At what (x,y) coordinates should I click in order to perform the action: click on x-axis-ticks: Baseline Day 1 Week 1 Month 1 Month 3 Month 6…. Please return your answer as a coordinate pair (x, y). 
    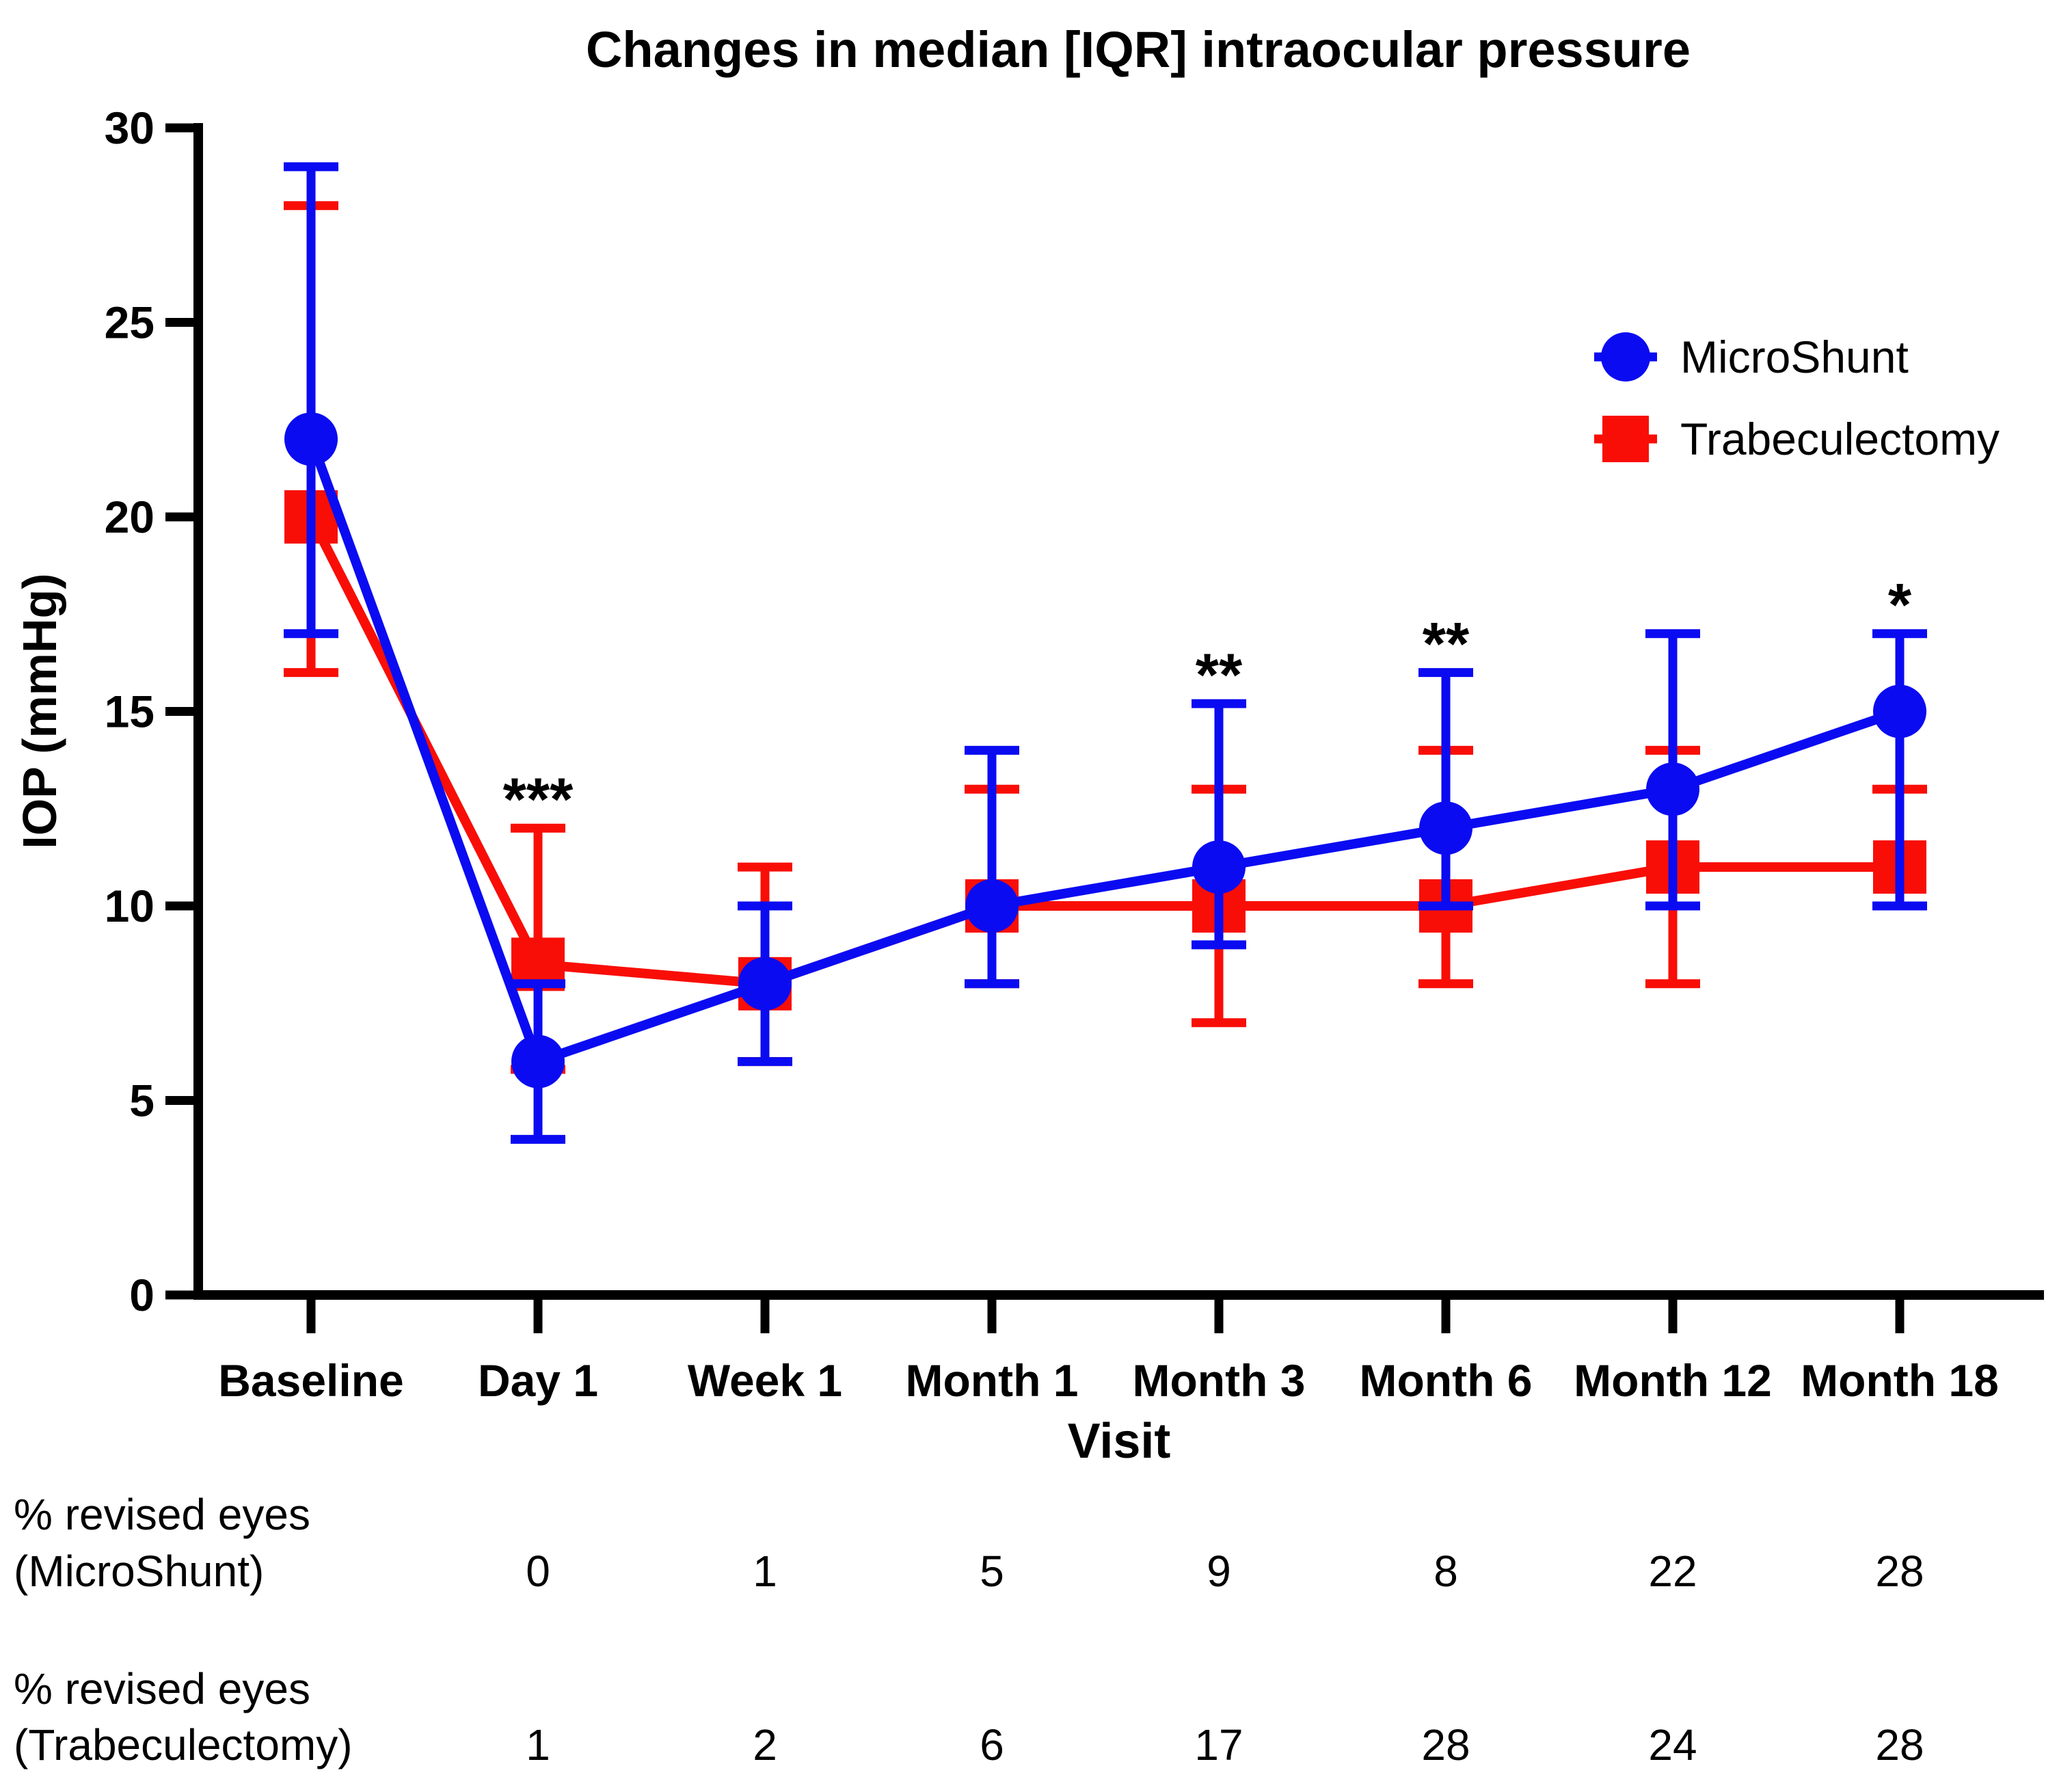
    Looking at the image, I should click on (1108, 1353).